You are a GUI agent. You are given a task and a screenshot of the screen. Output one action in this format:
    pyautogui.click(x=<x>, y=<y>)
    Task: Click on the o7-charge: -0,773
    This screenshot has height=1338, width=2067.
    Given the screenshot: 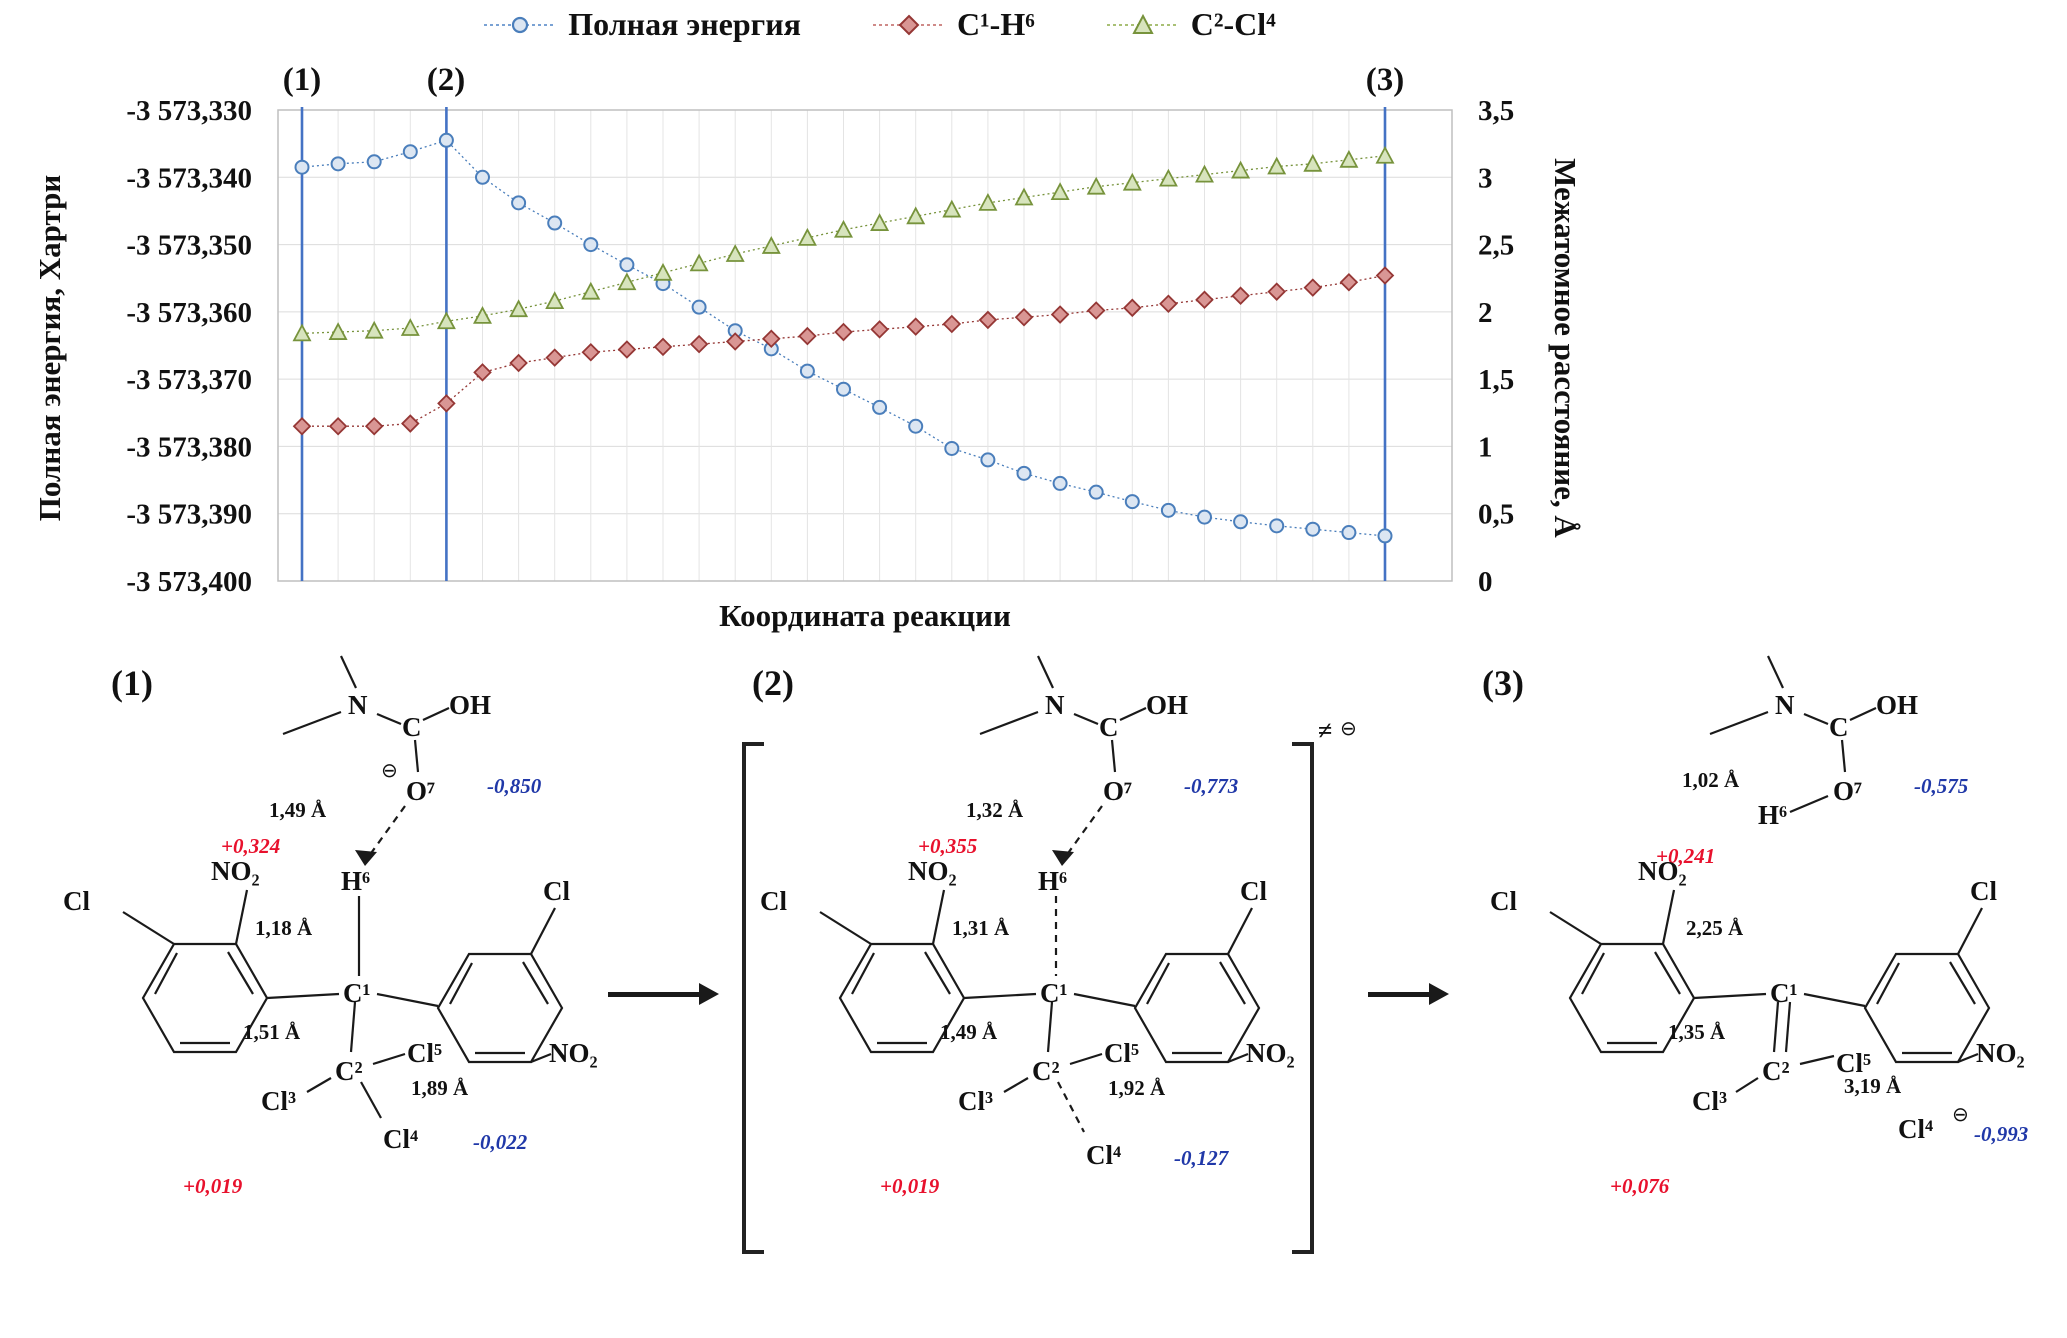 What is the action you would take?
    pyautogui.click(x=1211, y=786)
    